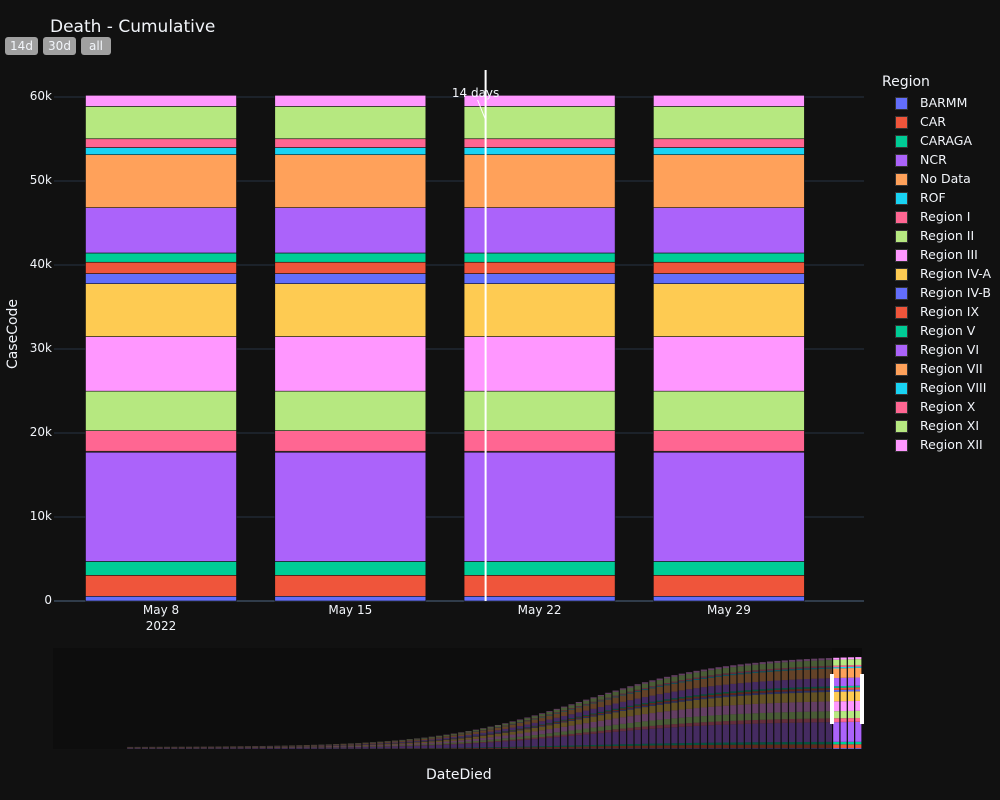 Image resolution: width=1000 pixels, height=800 pixels. Describe the element at coordinates (48, 600) in the screenshot. I see `y-tick-label: 0` at that location.